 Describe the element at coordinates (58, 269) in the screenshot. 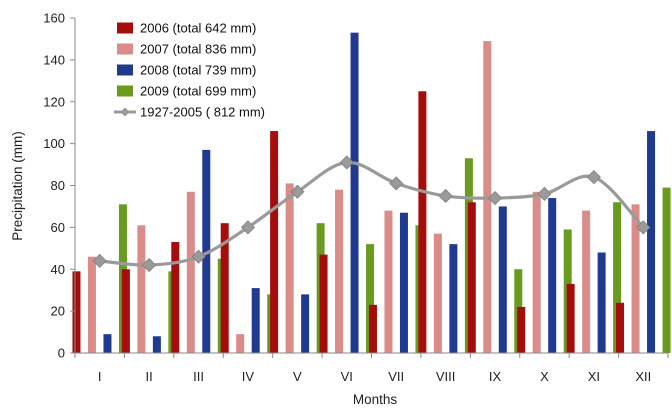

I see `y-tick-label: 40` at that location.